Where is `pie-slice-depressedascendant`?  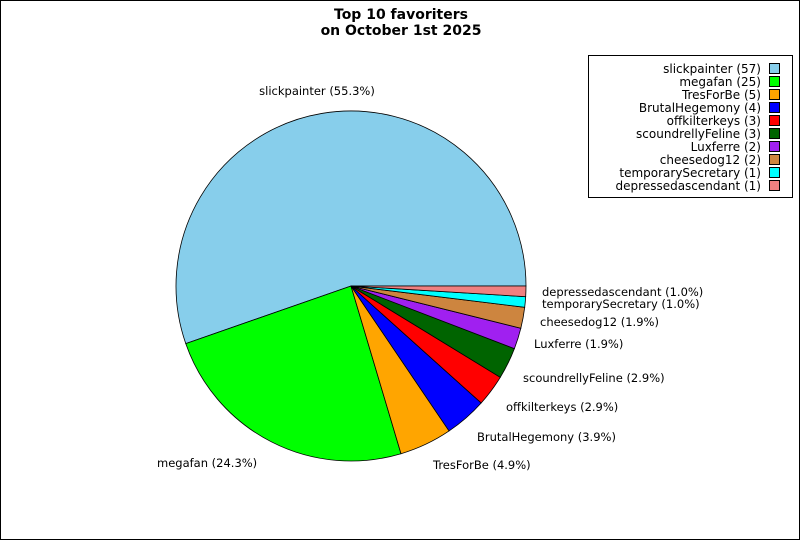 pie-slice-depressedascendant is located at coordinates (438, 291).